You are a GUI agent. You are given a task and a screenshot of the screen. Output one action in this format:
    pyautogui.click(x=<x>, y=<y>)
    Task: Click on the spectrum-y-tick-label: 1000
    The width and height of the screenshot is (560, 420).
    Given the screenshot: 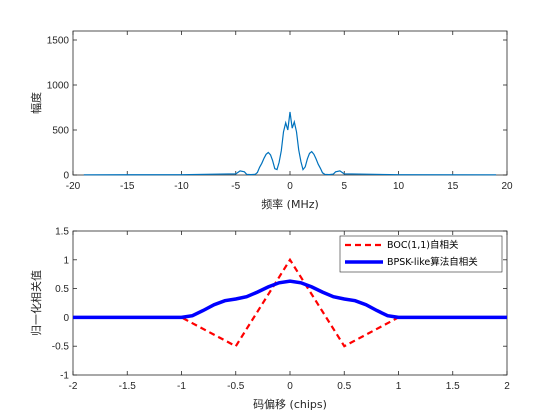 What is the action you would take?
    pyautogui.click(x=58, y=86)
    